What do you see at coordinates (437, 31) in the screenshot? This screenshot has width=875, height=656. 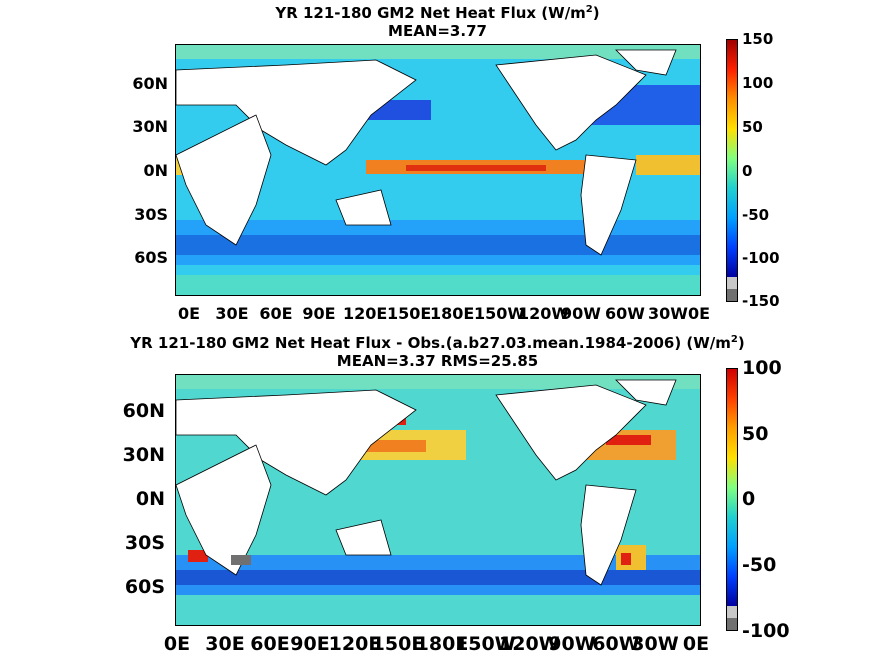 I see `chart1-subtitle: MEAN=3.77` at bounding box center [437, 31].